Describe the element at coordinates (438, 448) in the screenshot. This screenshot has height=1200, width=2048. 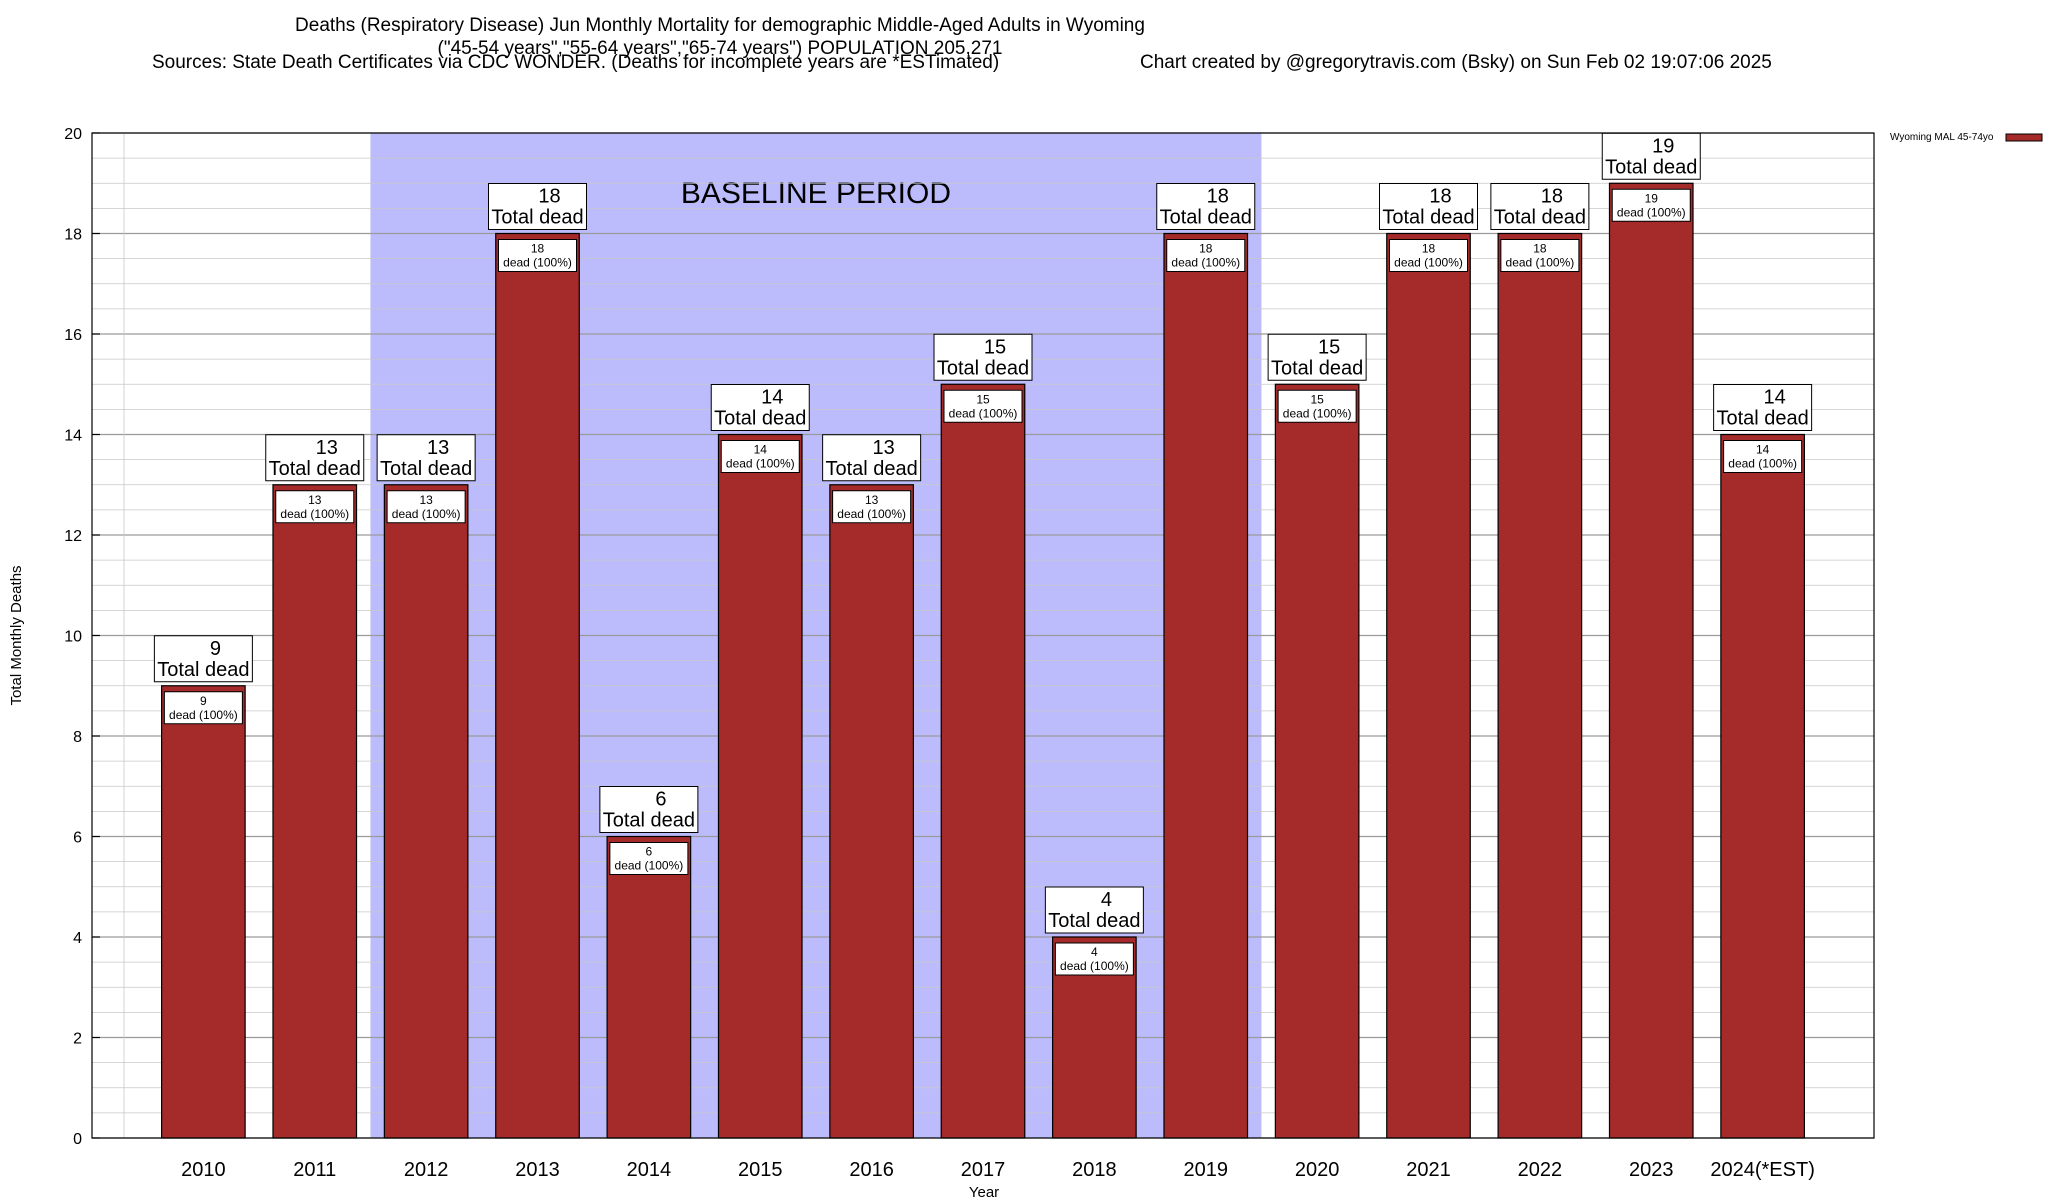
I see `total-value-label-2012: 13` at that location.